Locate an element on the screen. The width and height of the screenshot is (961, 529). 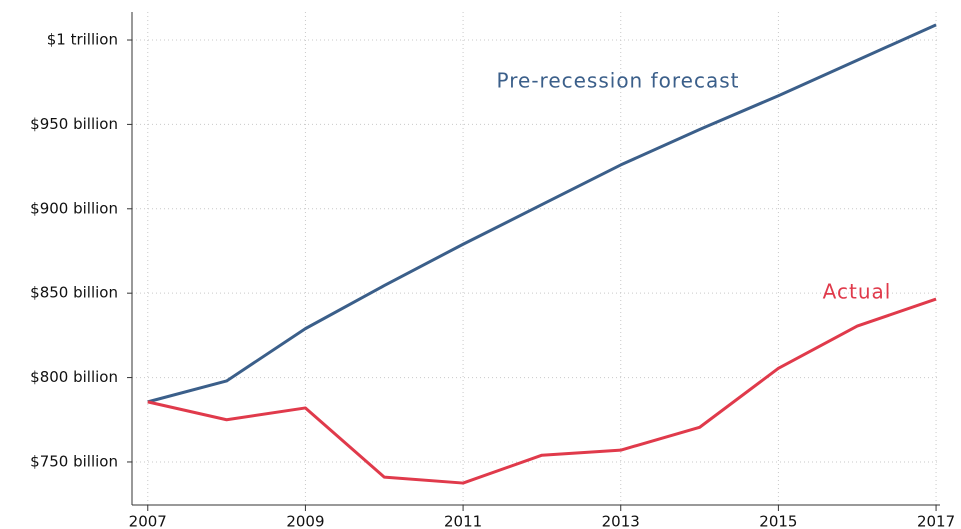
x-tick-label: 2013 is located at coordinates (621, 521).